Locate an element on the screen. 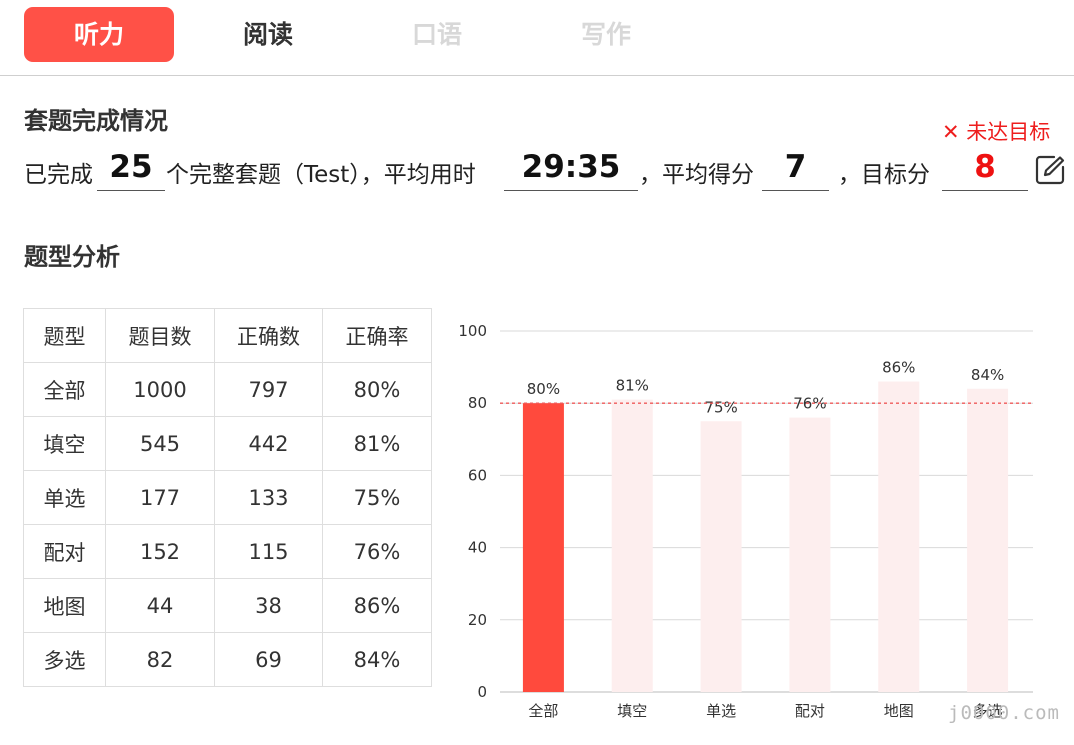  cell-correct: 442 is located at coordinates (268, 443).